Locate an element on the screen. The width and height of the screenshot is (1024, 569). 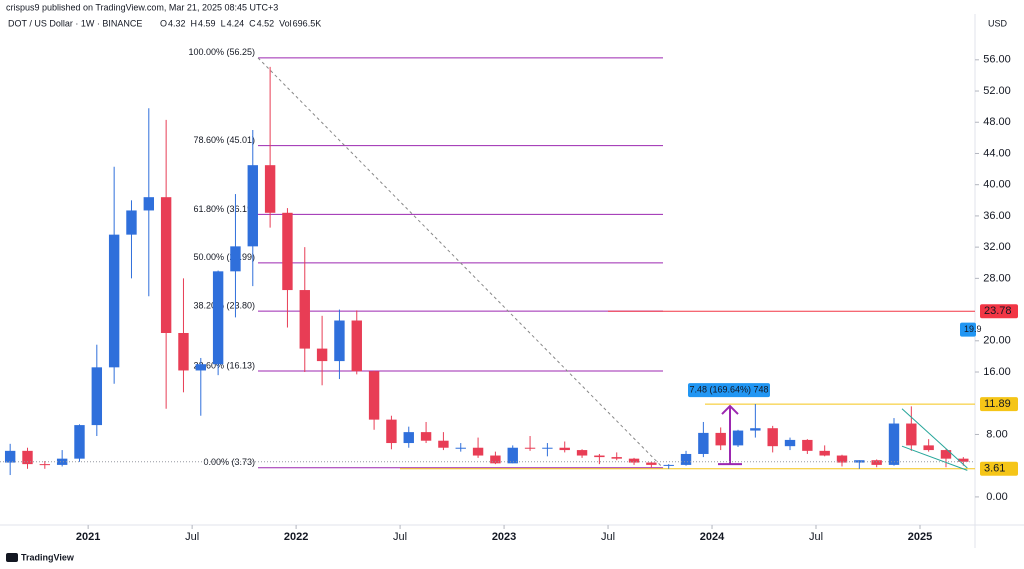
measure-arrow is located at coordinates (730, 409).